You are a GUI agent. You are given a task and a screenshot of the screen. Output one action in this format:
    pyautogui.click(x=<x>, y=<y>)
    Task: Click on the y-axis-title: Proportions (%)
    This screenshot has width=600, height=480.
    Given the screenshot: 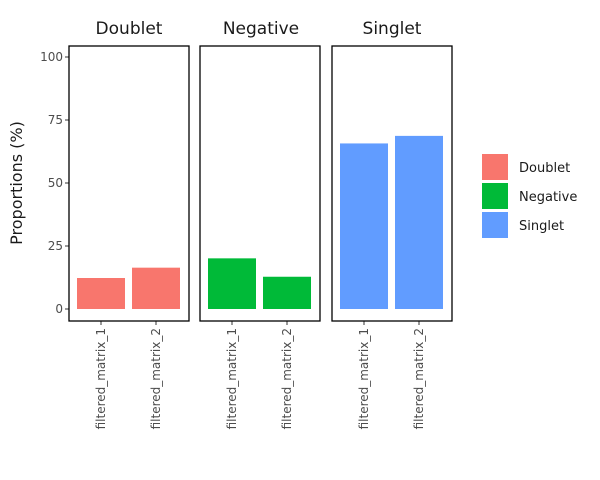 What is the action you would take?
    pyautogui.click(x=16, y=183)
    